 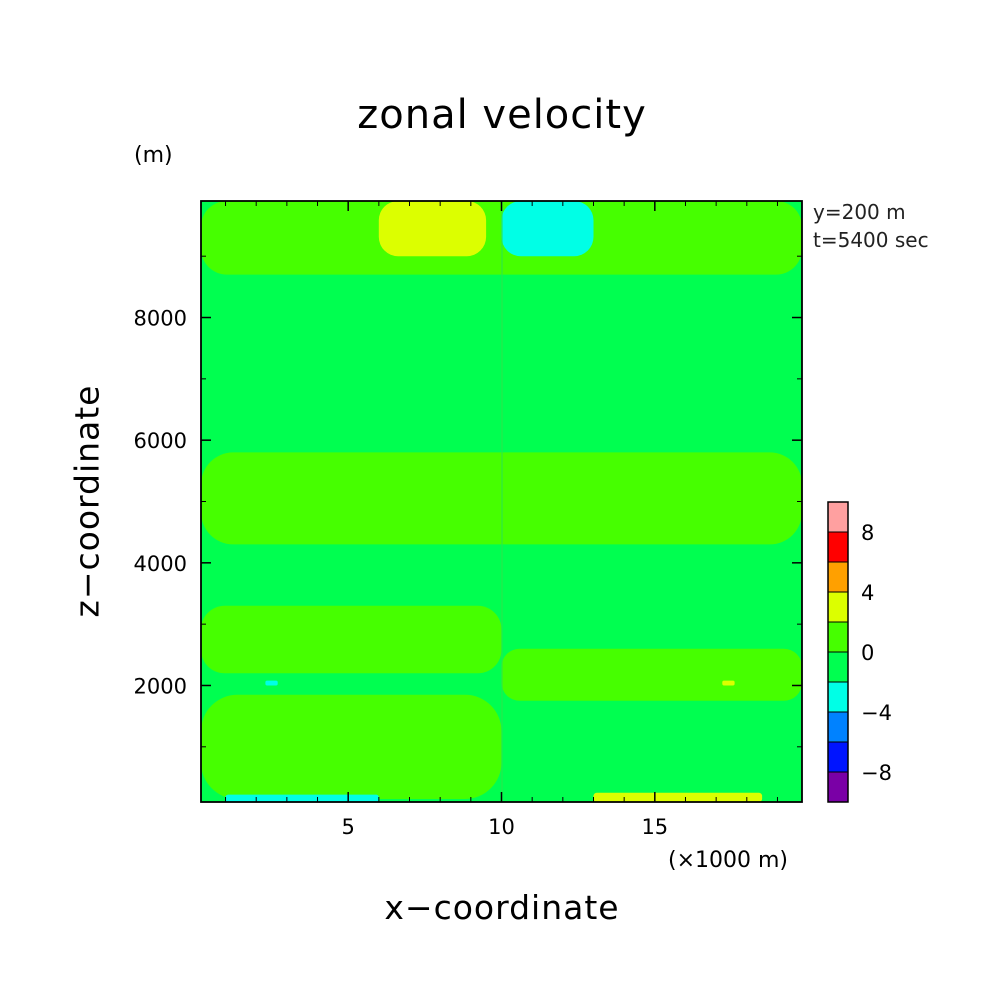 I want to click on colorbar-label: 4, so click(x=867, y=593).